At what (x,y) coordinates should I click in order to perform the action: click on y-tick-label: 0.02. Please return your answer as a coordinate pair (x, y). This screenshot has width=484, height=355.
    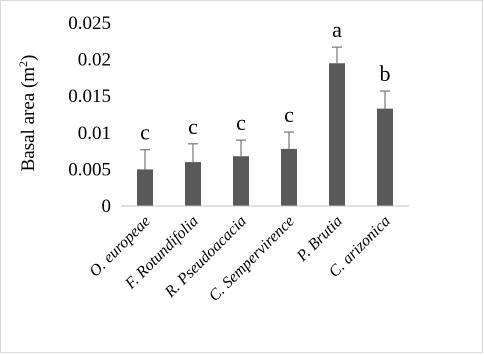
    Looking at the image, I should click on (94, 60).